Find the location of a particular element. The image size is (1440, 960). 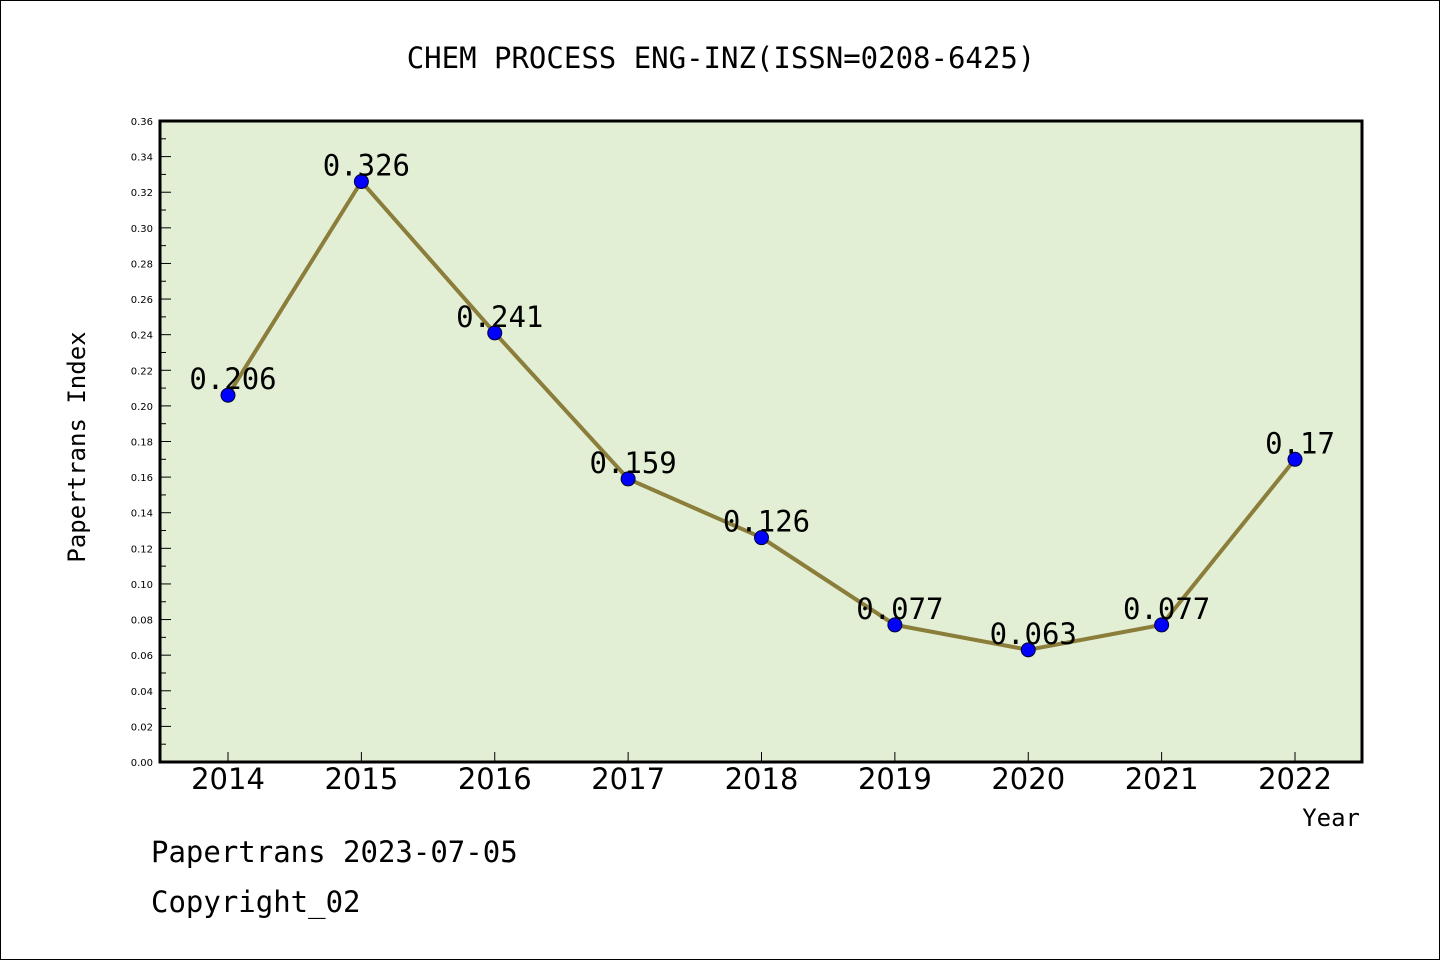

y-tick-label: 0.22 is located at coordinates (142, 371).